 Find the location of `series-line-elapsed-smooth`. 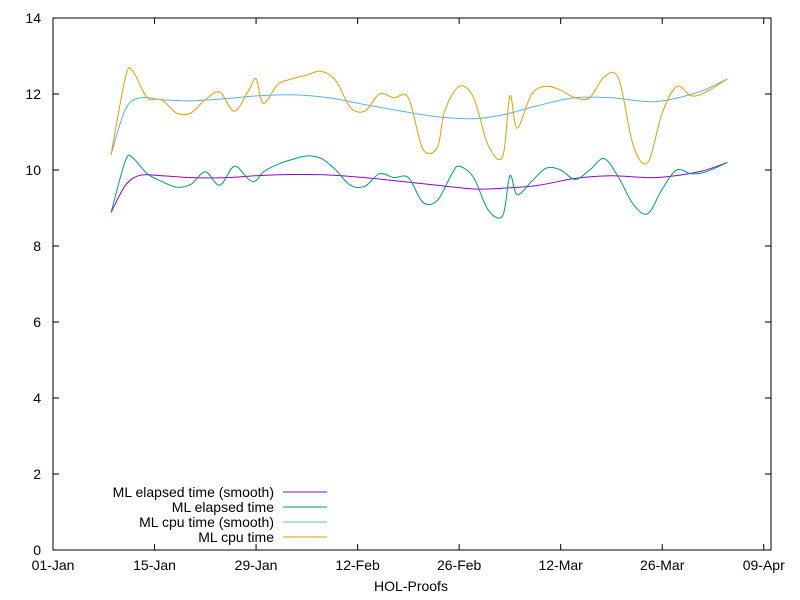

series-line-elapsed-smooth is located at coordinates (419, 187).